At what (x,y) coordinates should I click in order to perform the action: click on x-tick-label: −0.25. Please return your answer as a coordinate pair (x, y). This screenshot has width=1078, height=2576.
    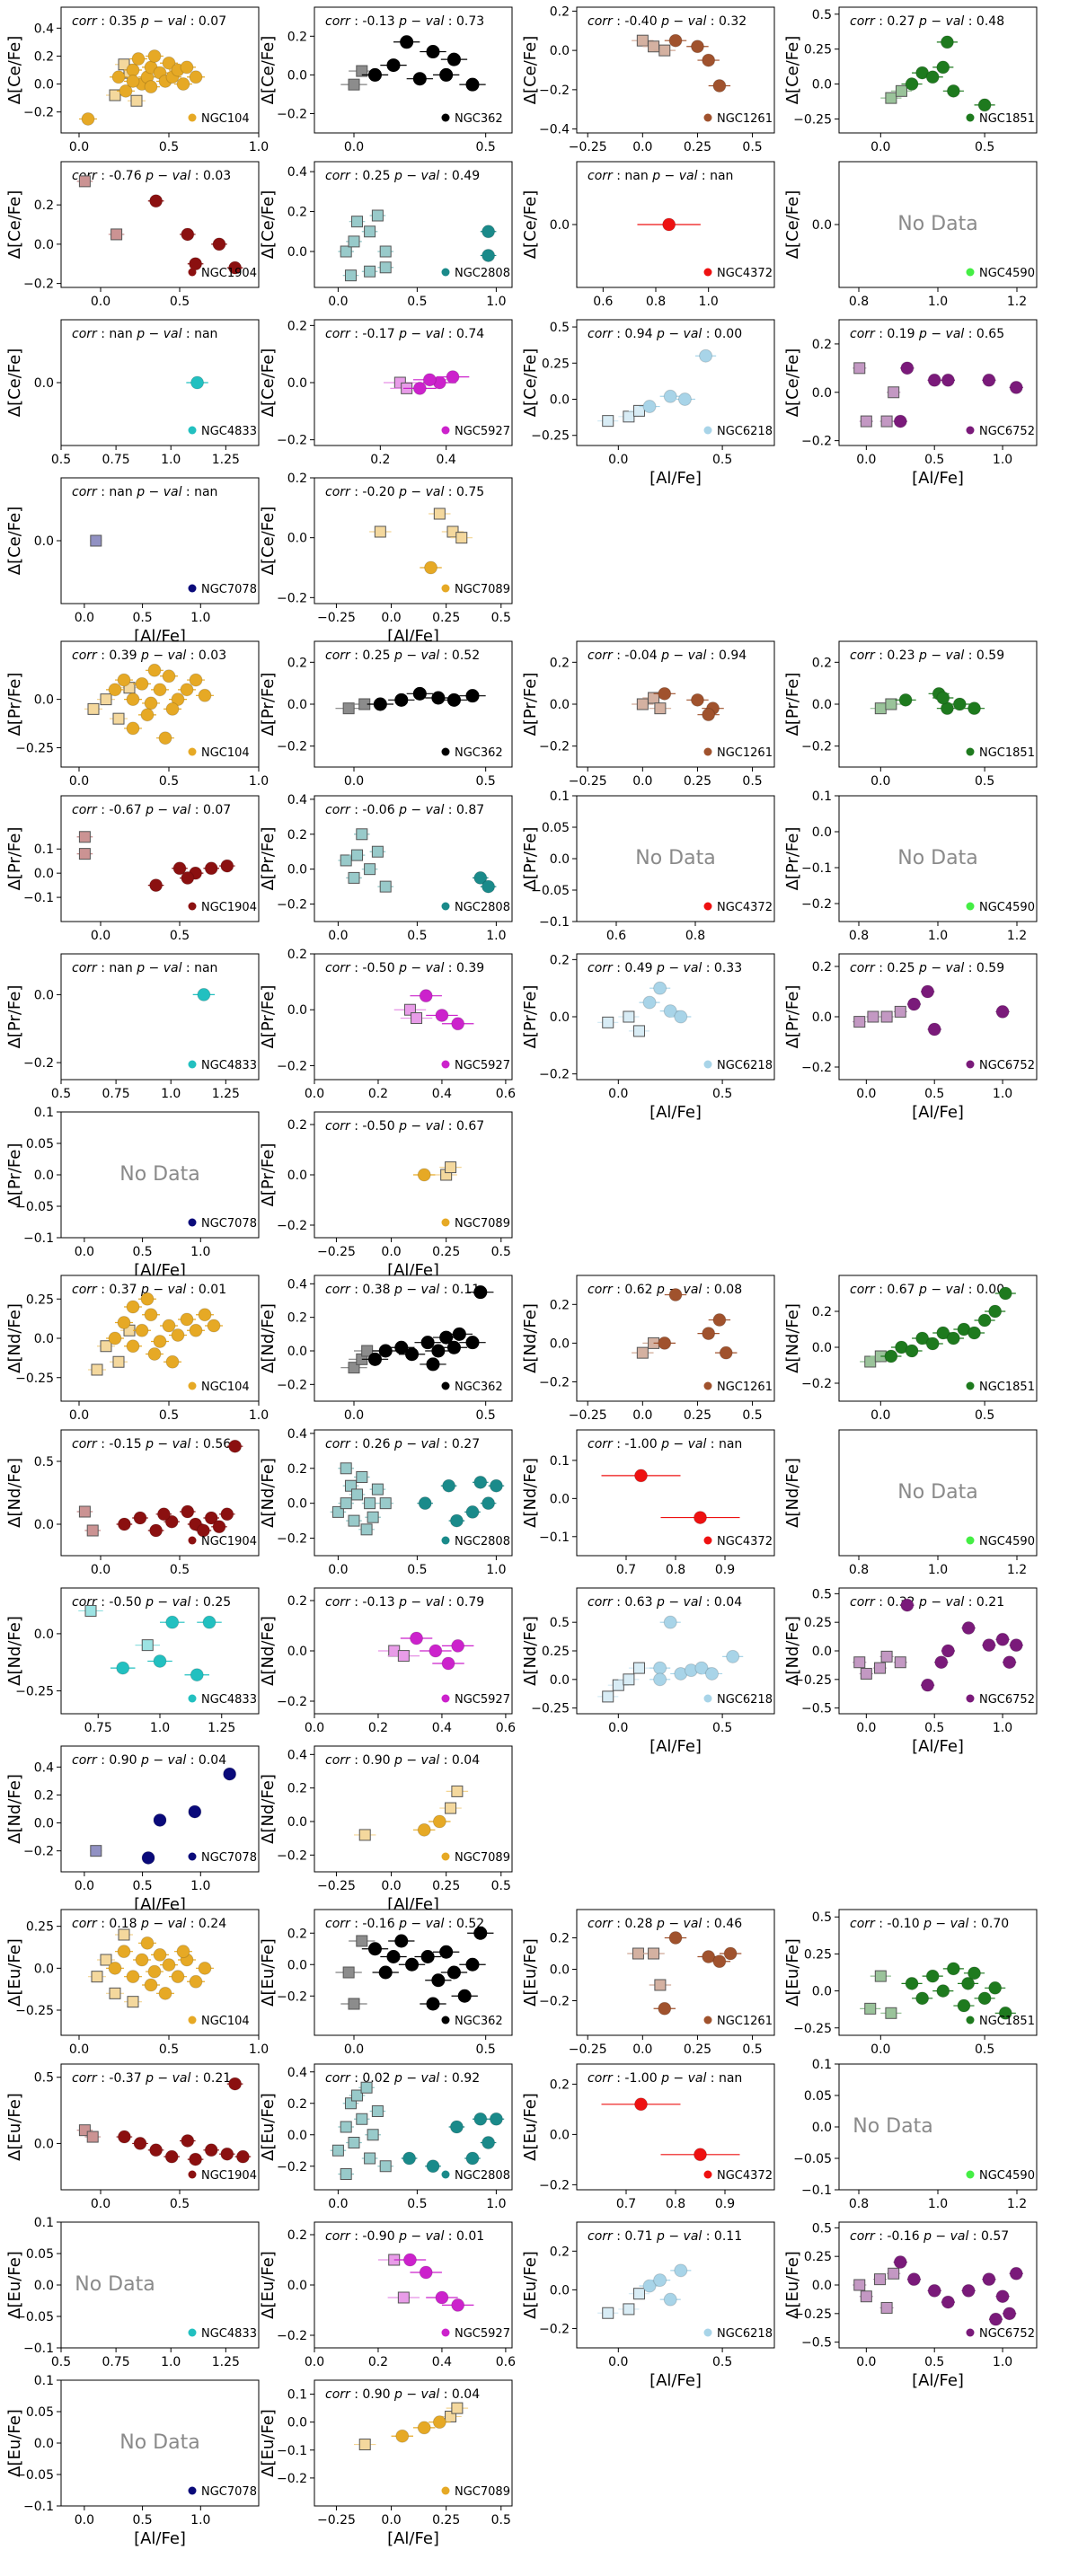
    Looking at the image, I should click on (588, 1415).